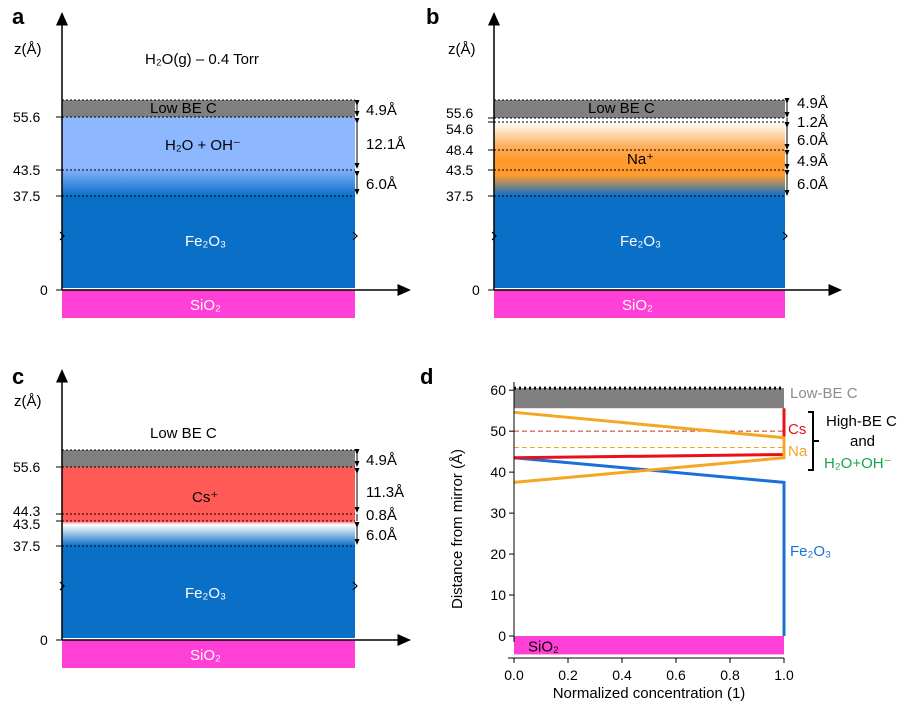  What do you see at coordinates (26, 524) in the screenshot?
I see `panel-c-tick: 43.5` at bounding box center [26, 524].